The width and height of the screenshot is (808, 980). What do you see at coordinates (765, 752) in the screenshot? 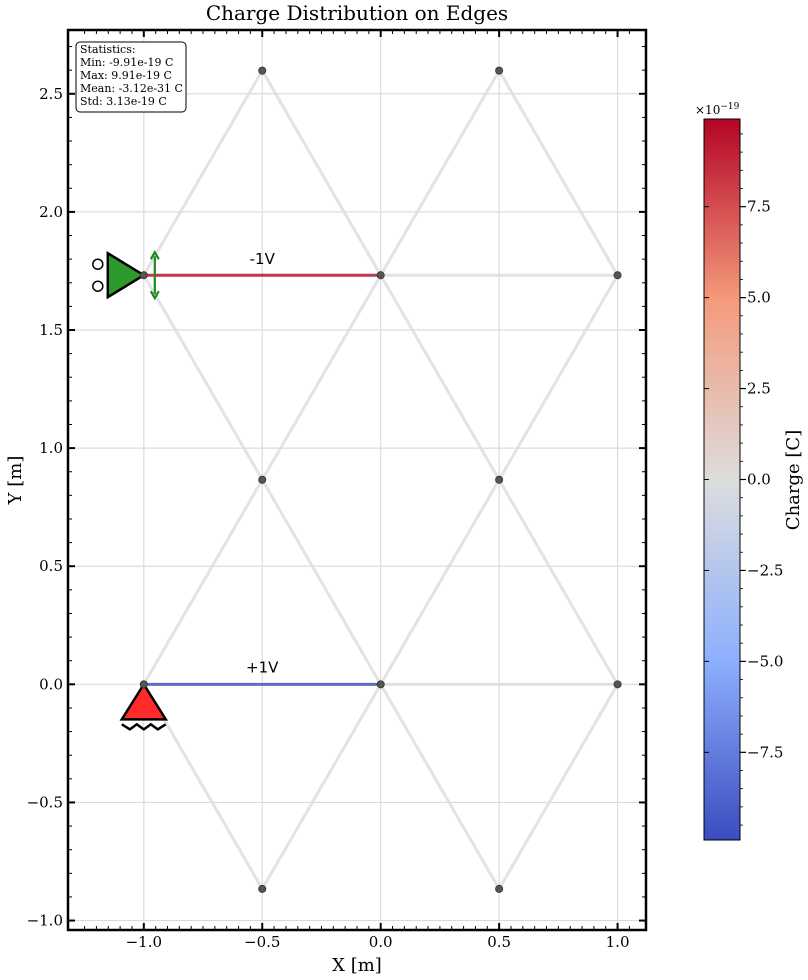
I see `colorbar-tick-label: −7.5` at bounding box center [765, 752].